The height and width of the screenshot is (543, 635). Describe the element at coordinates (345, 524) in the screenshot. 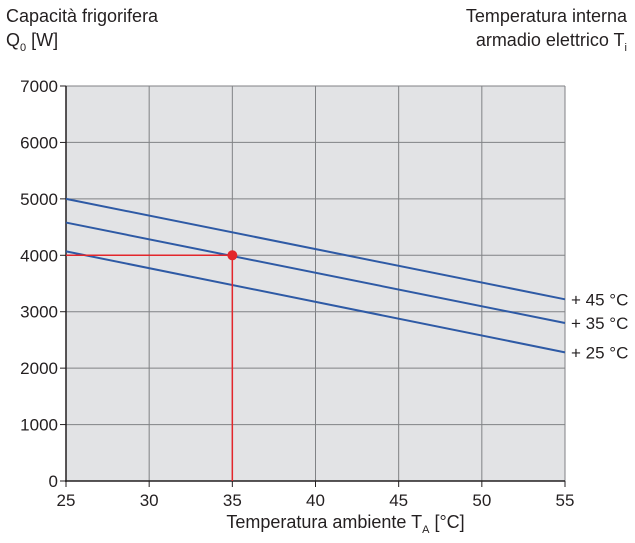

I see `x-axis-label: Temperatura ambiente TA [°C]` at that location.